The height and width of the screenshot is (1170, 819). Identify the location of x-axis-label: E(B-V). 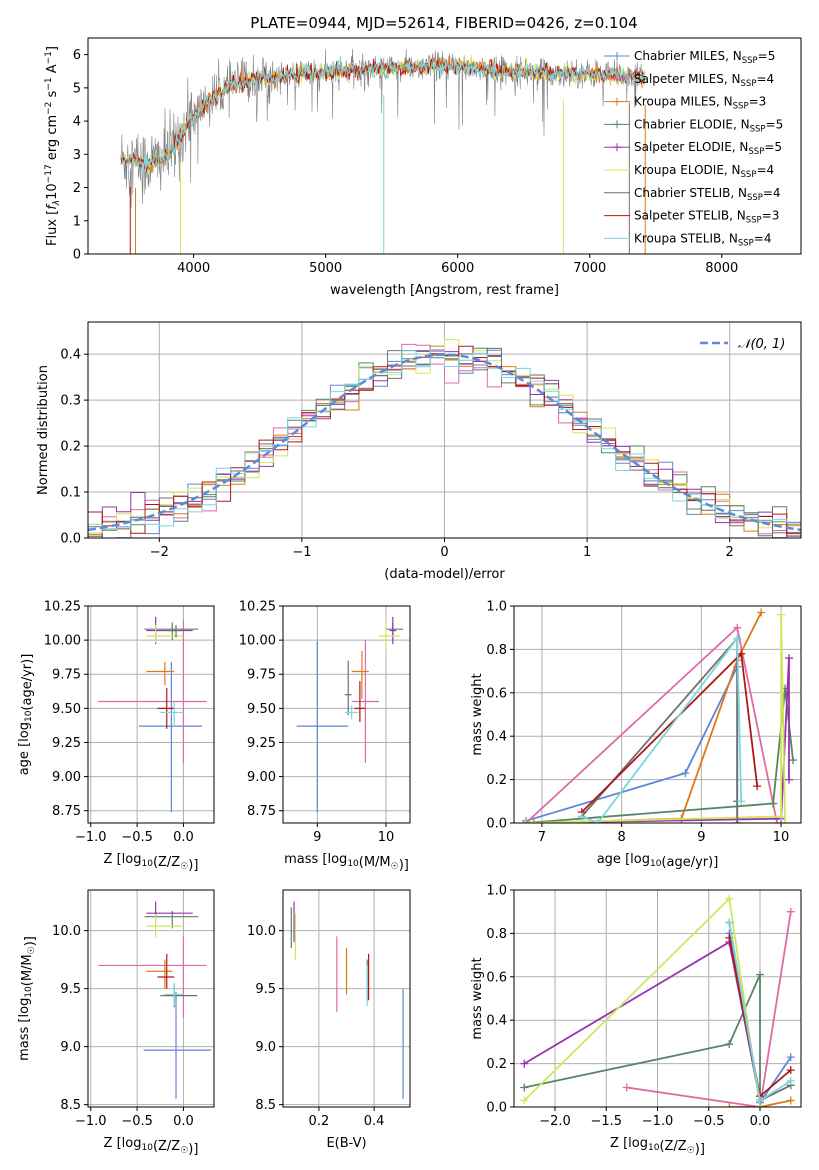
(346, 1143).